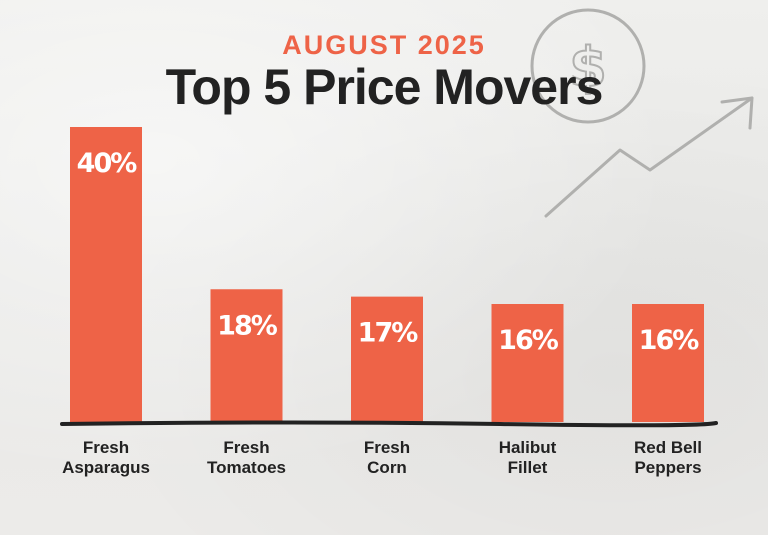  What do you see at coordinates (247, 325) in the screenshot?
I see `bar-value-label: 18%` at bounding box center [247, 325].